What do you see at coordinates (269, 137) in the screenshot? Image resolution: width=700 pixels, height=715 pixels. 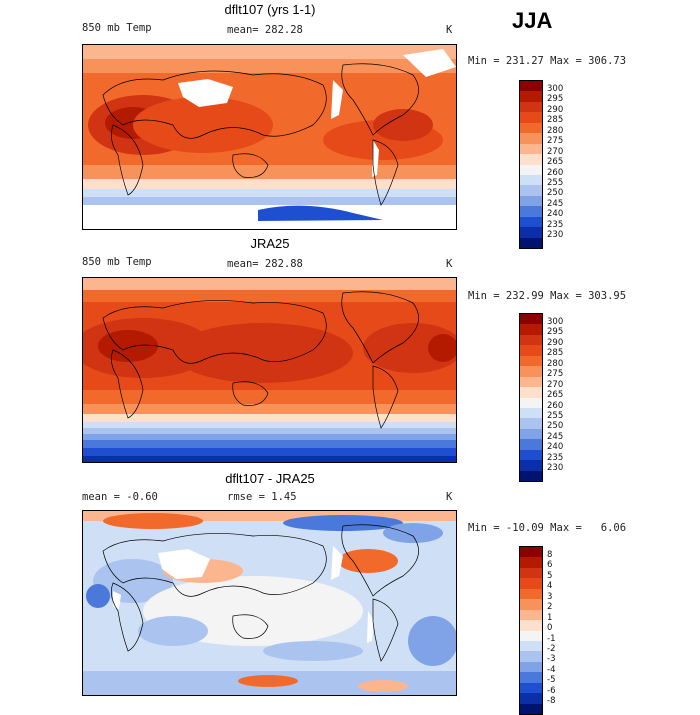 I see `panel-1-map` at bounding box center [269, 137].